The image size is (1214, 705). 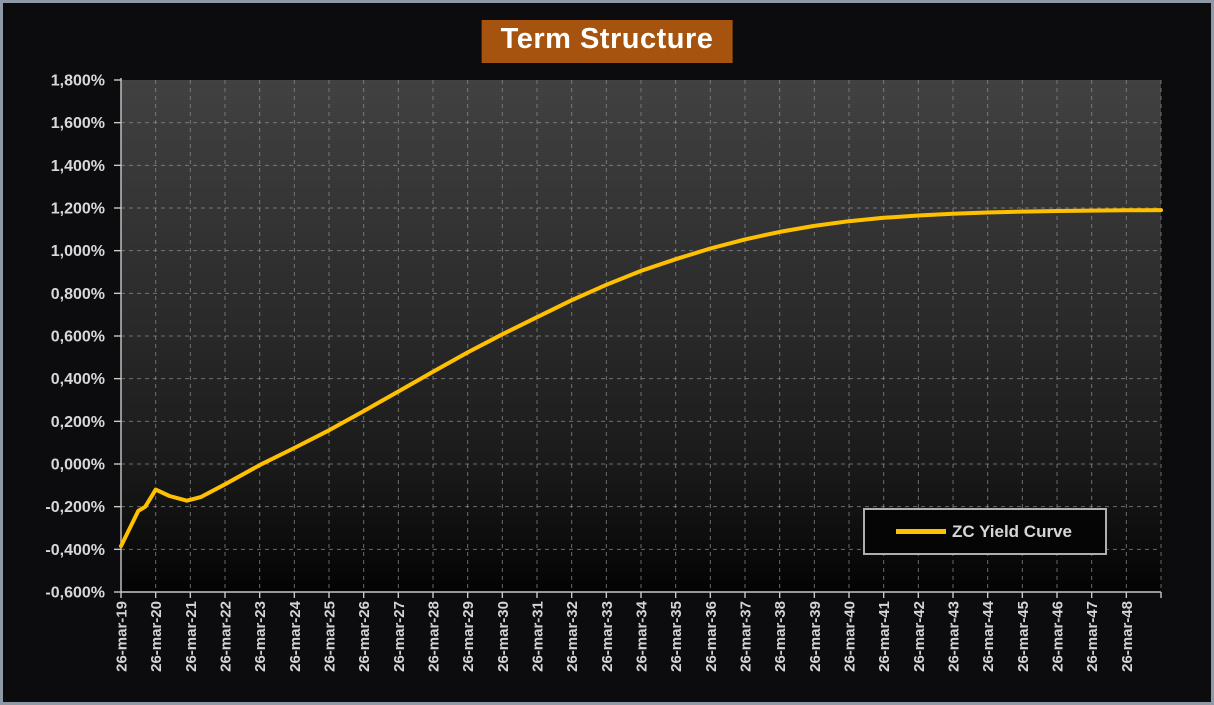 I want to click on y-axis-label: 0,800%, so click(x=78, y=294).